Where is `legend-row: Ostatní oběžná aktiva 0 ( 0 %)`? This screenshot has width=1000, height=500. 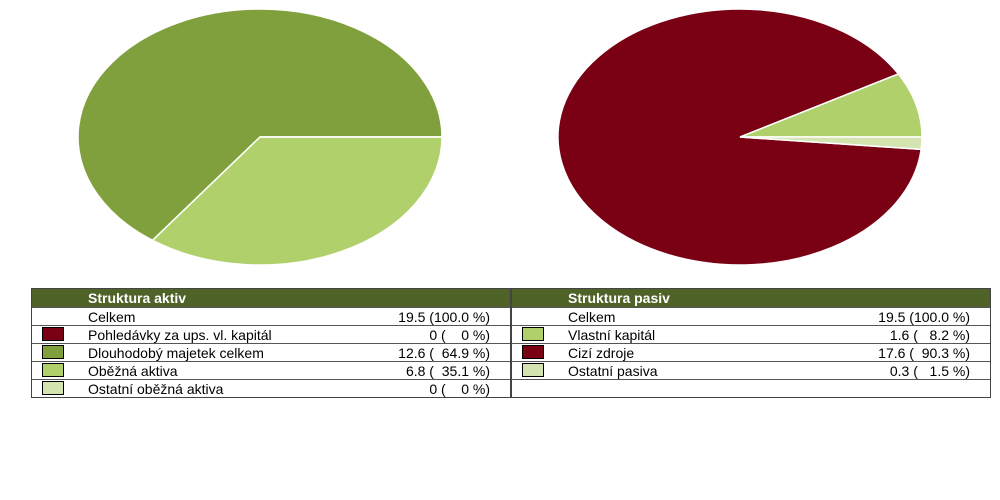 legend-row: Ostatní oběžná aktiva 0 ( 0 %) is located at coordinates (271, 388).